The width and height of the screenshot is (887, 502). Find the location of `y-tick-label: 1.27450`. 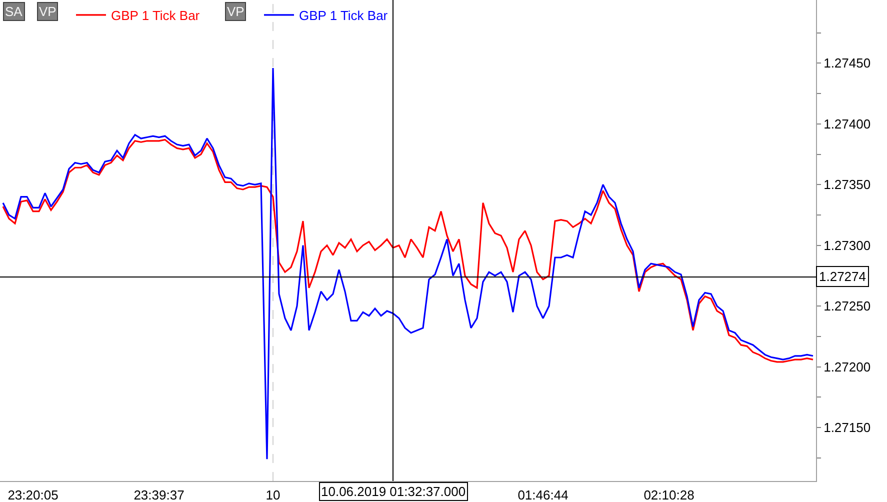

y-tick-label: 1.27450 is located at coordinates (847, 63).